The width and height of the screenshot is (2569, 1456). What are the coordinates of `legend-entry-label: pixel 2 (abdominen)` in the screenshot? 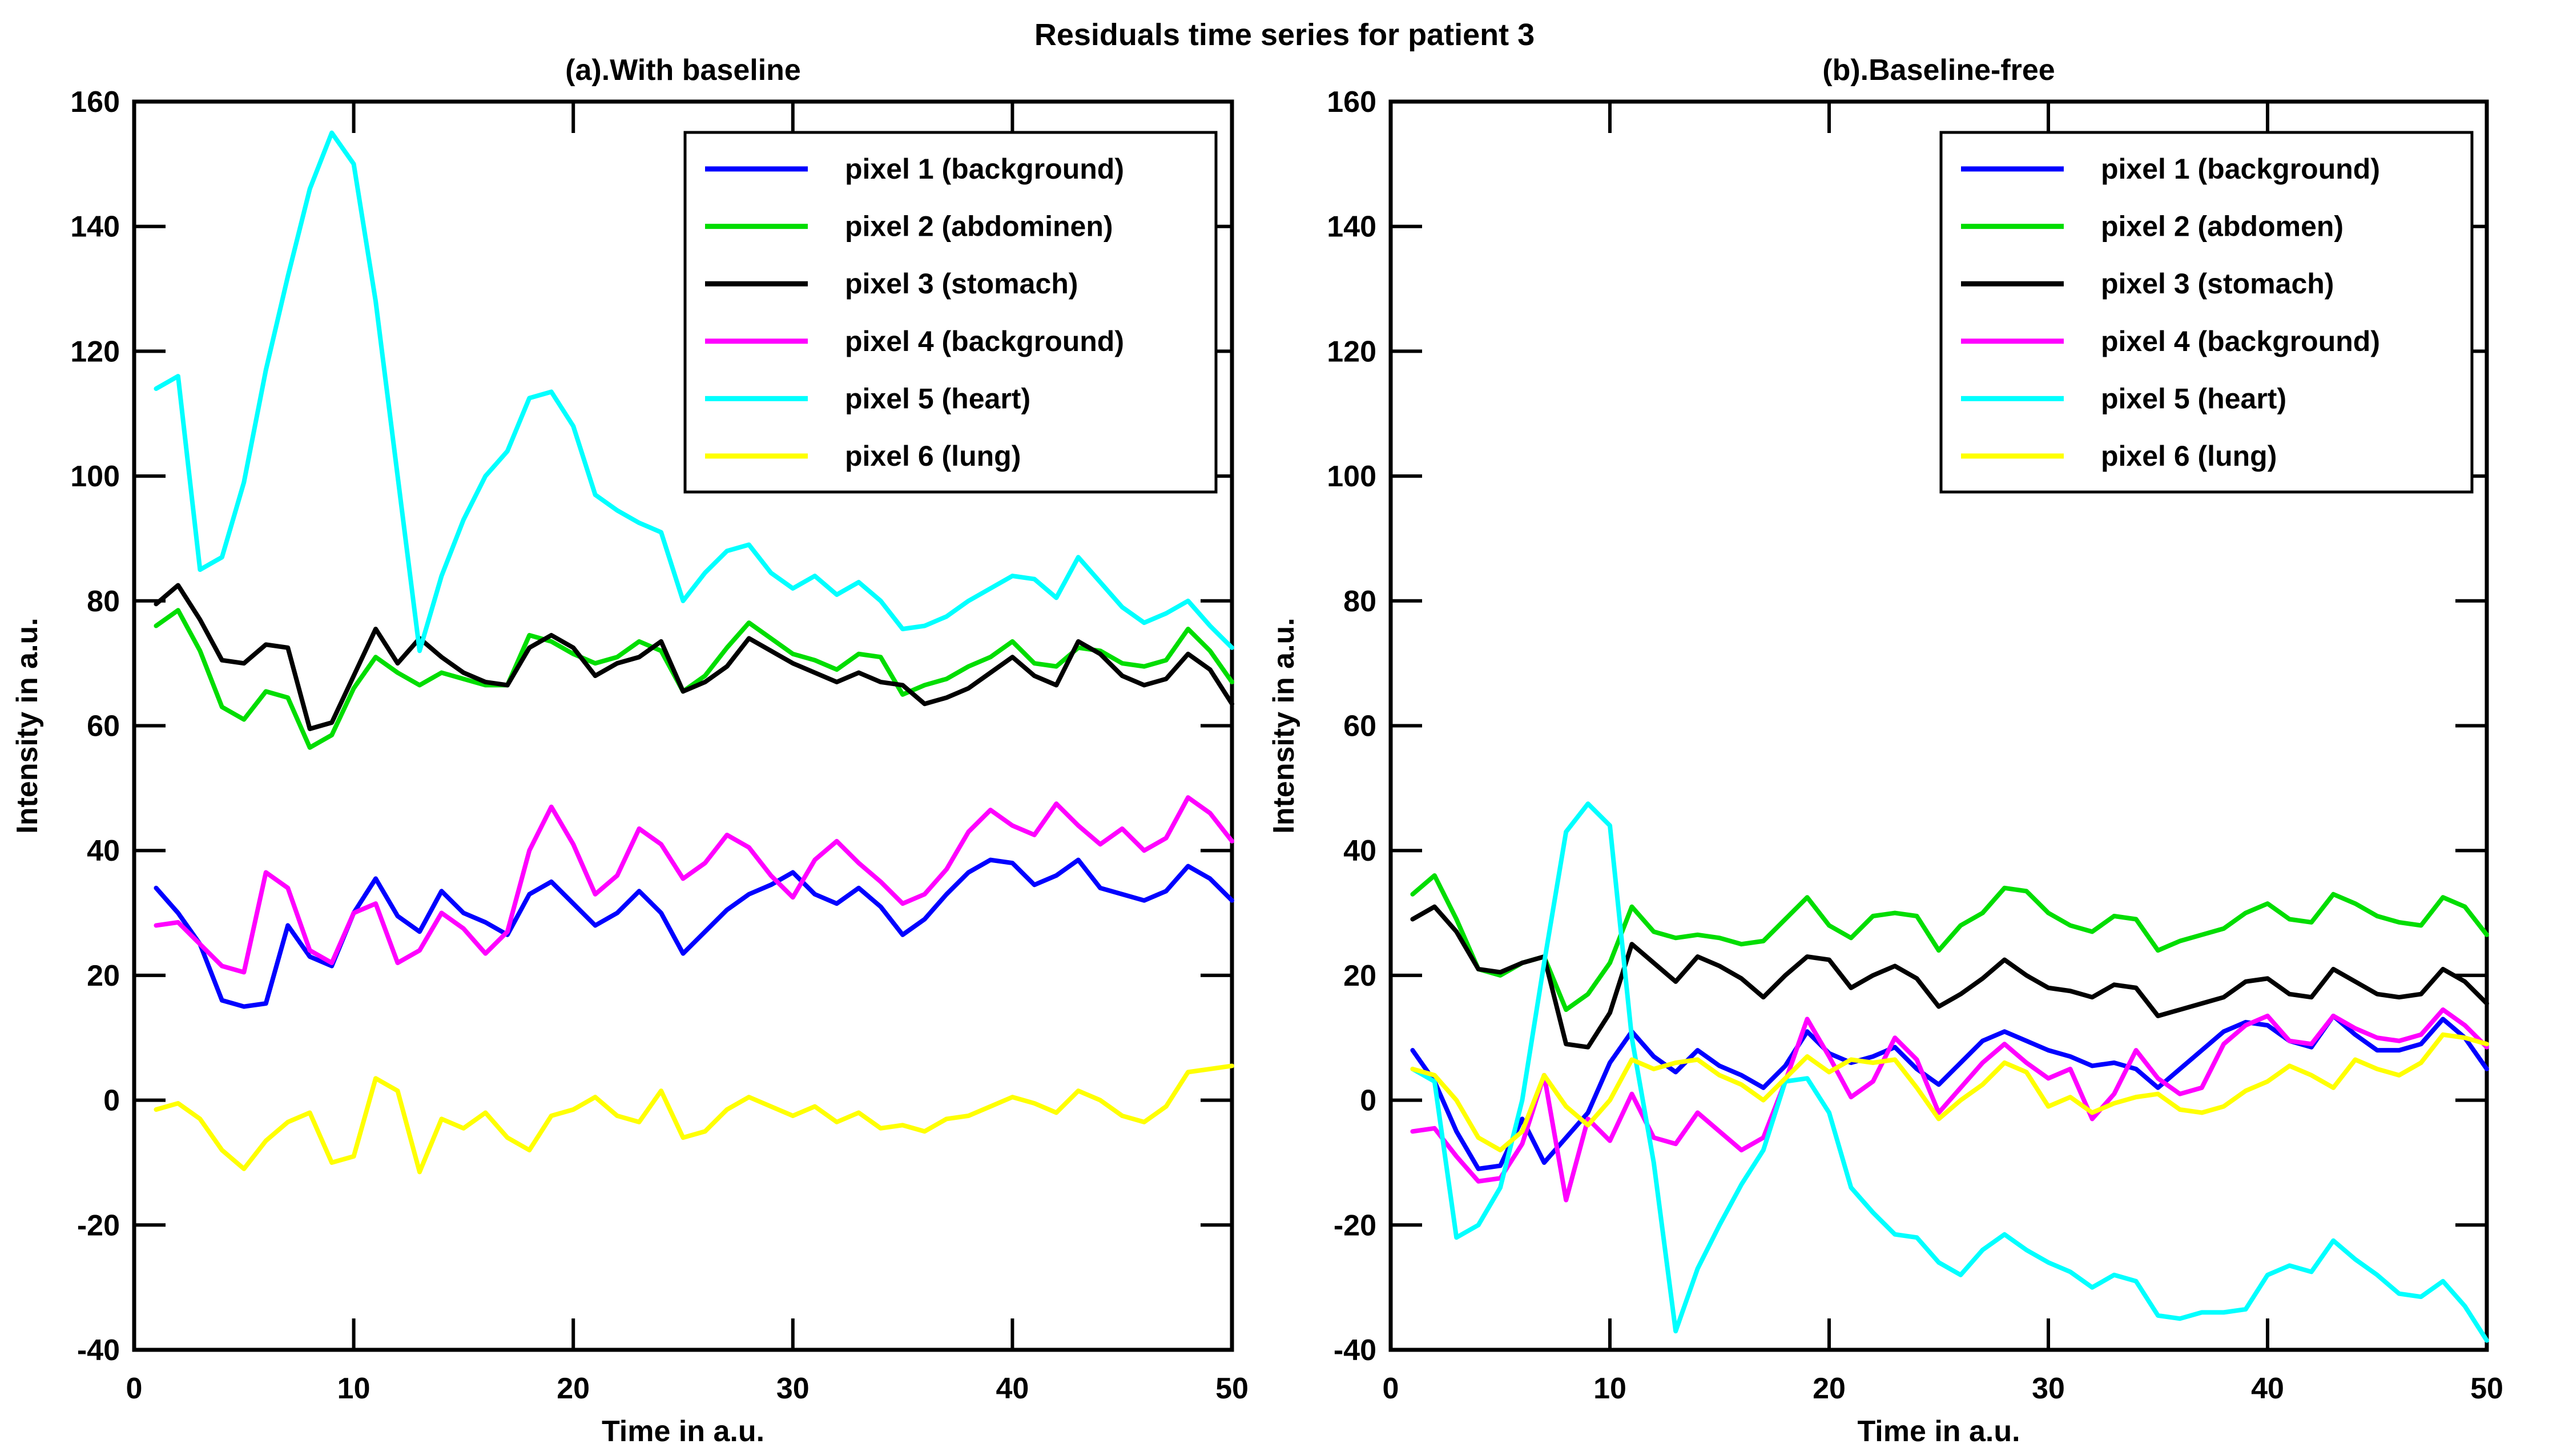 It's located at (979, 227).